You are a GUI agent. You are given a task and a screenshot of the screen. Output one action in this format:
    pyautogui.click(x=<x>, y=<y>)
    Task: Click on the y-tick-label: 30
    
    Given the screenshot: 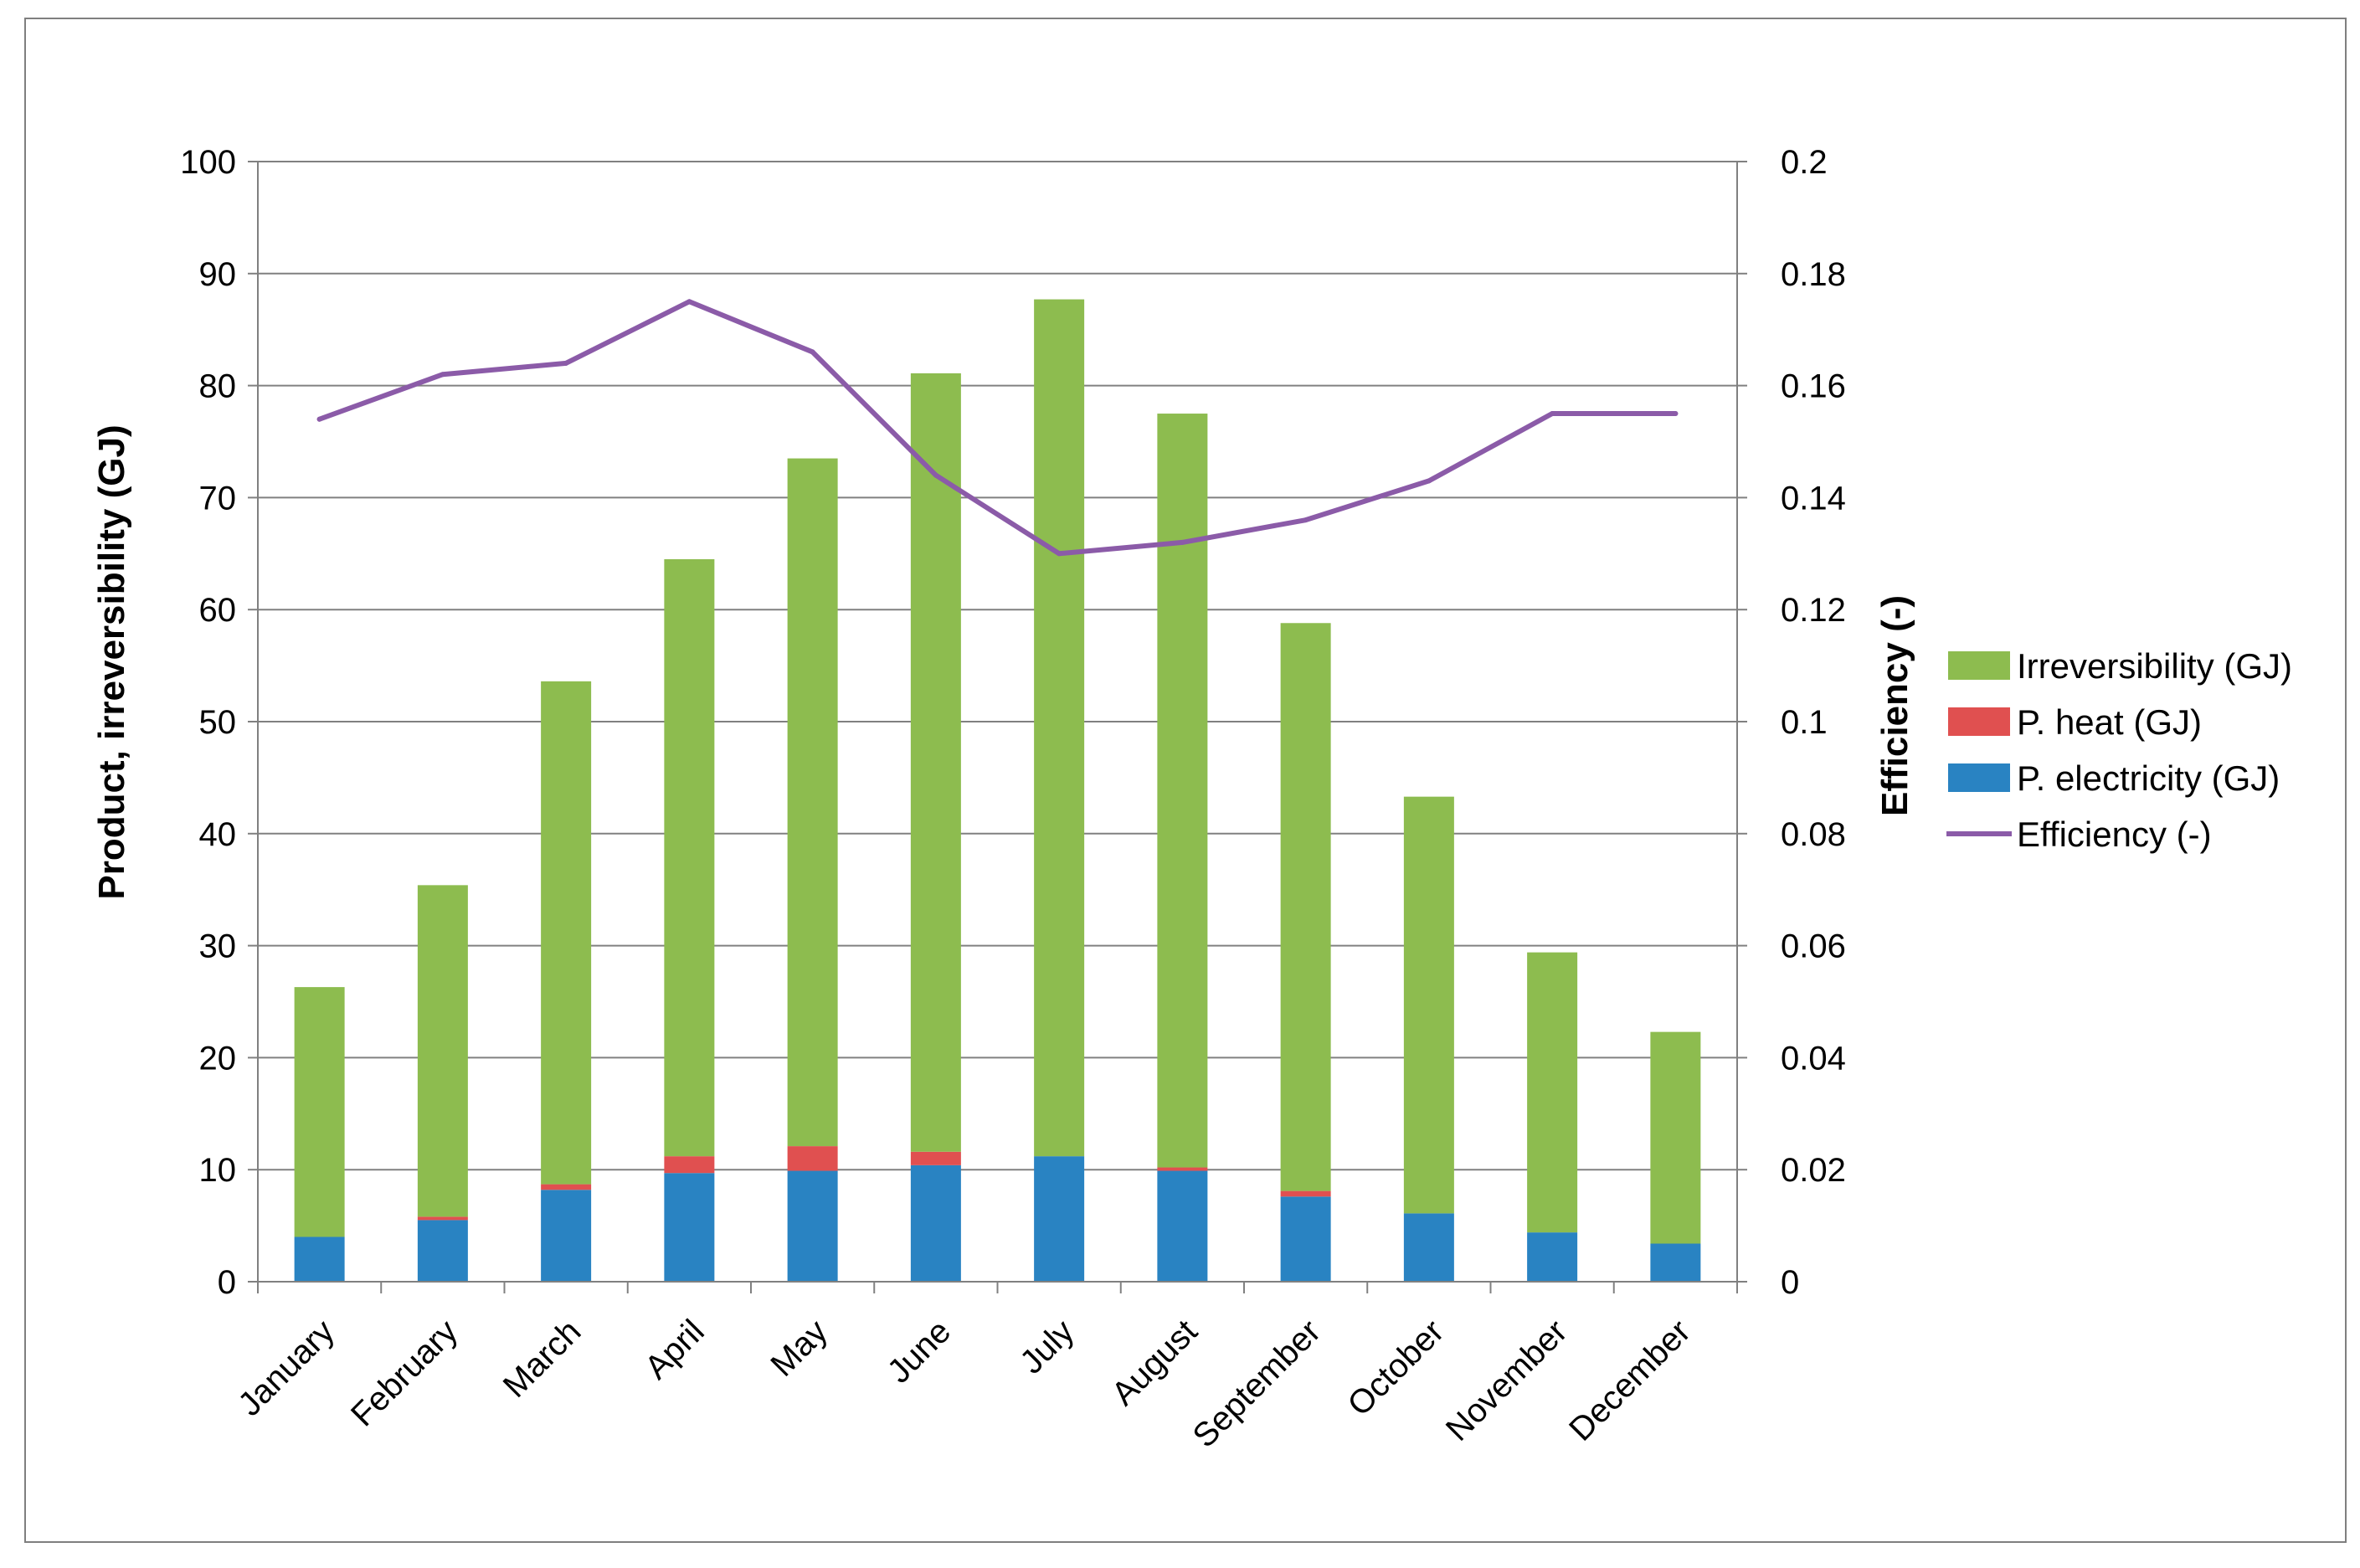 What is the action you would take?
    pyautogui.click(x=218, y=946)
    